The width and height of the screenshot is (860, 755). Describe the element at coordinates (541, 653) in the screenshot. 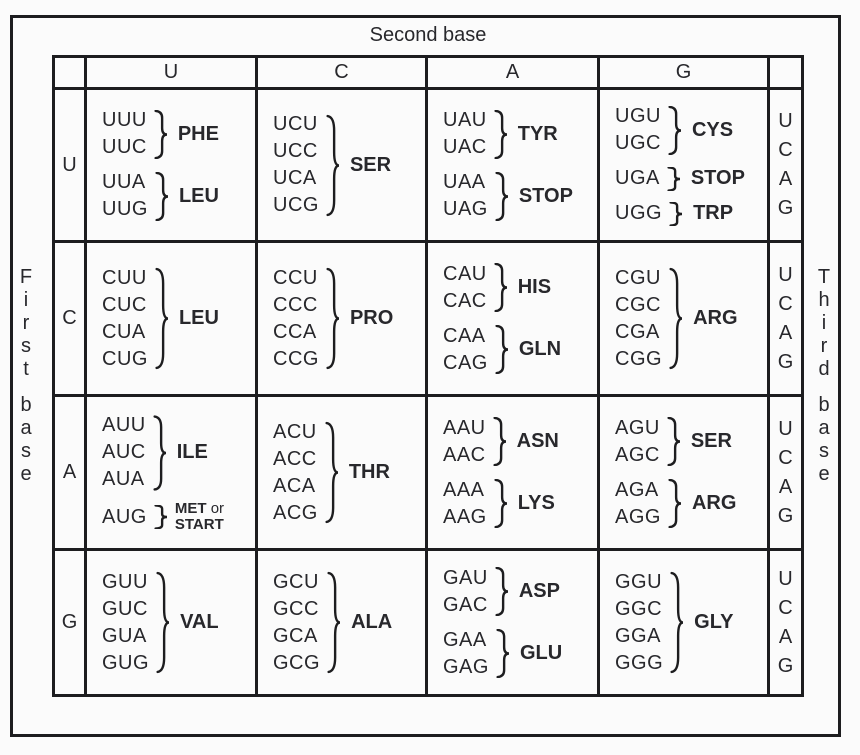

I see `amino-acid-label: GLU` at that location.